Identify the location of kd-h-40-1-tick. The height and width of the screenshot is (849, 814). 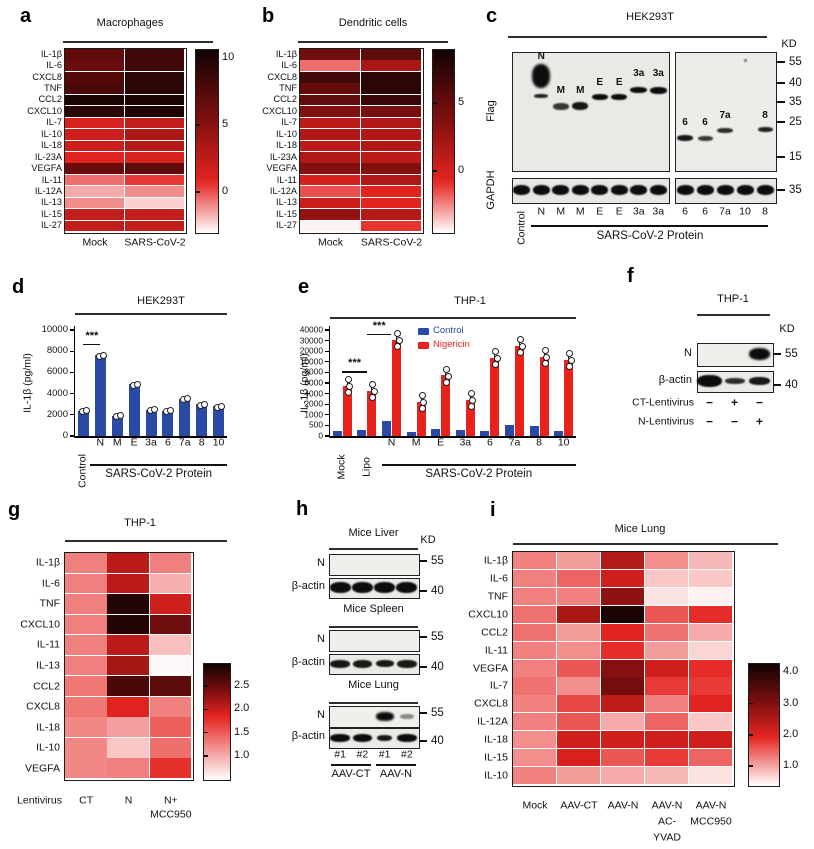
(423, 667).